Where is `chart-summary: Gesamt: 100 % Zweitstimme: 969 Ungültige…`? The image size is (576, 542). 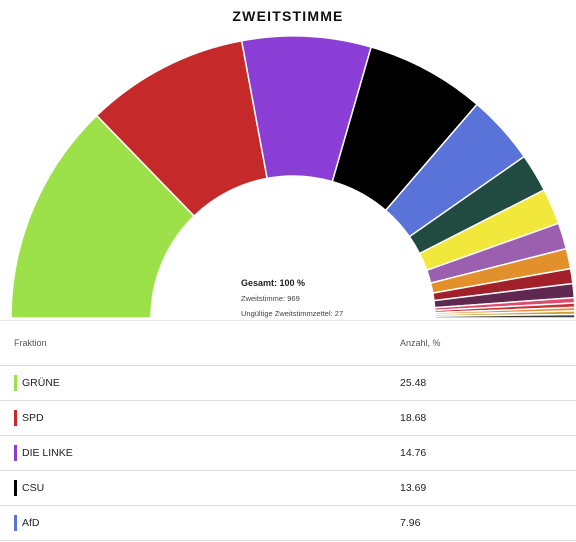
chart-summary: Gesamt: 100 % Zweitstimme: 969 Ungültige… is located at coordinates (292, 298).